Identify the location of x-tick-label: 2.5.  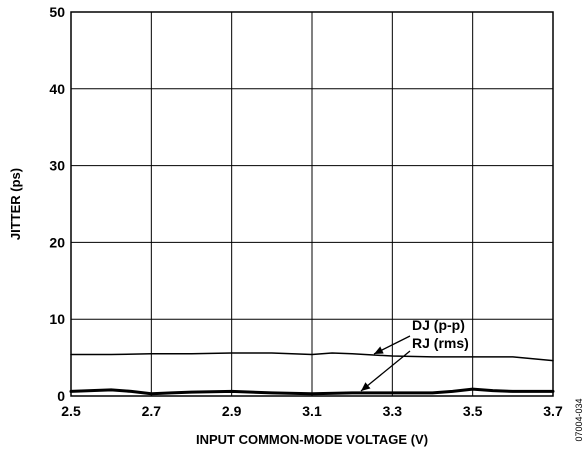
(71, 411).